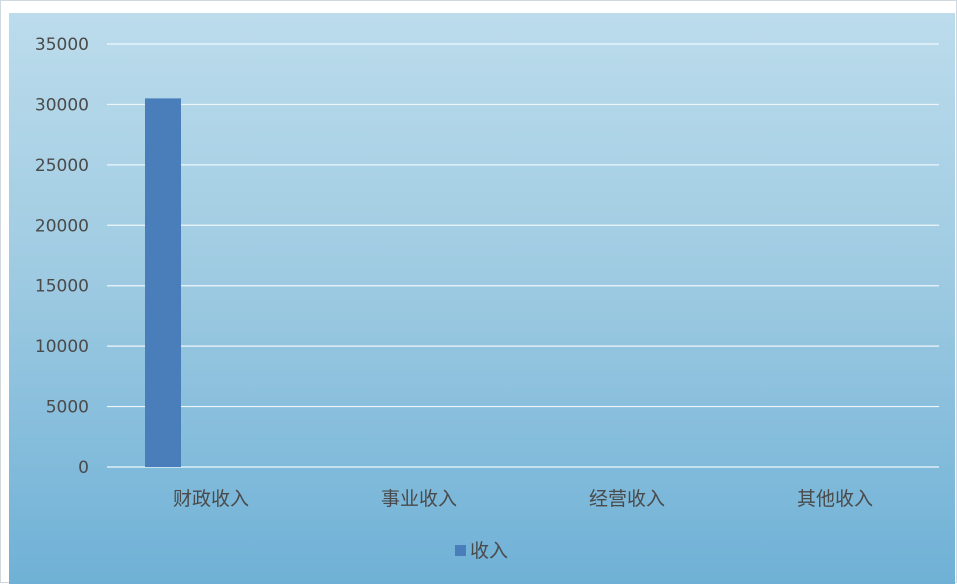  I want to click on category-label: 财政收入, so click(211, 499).